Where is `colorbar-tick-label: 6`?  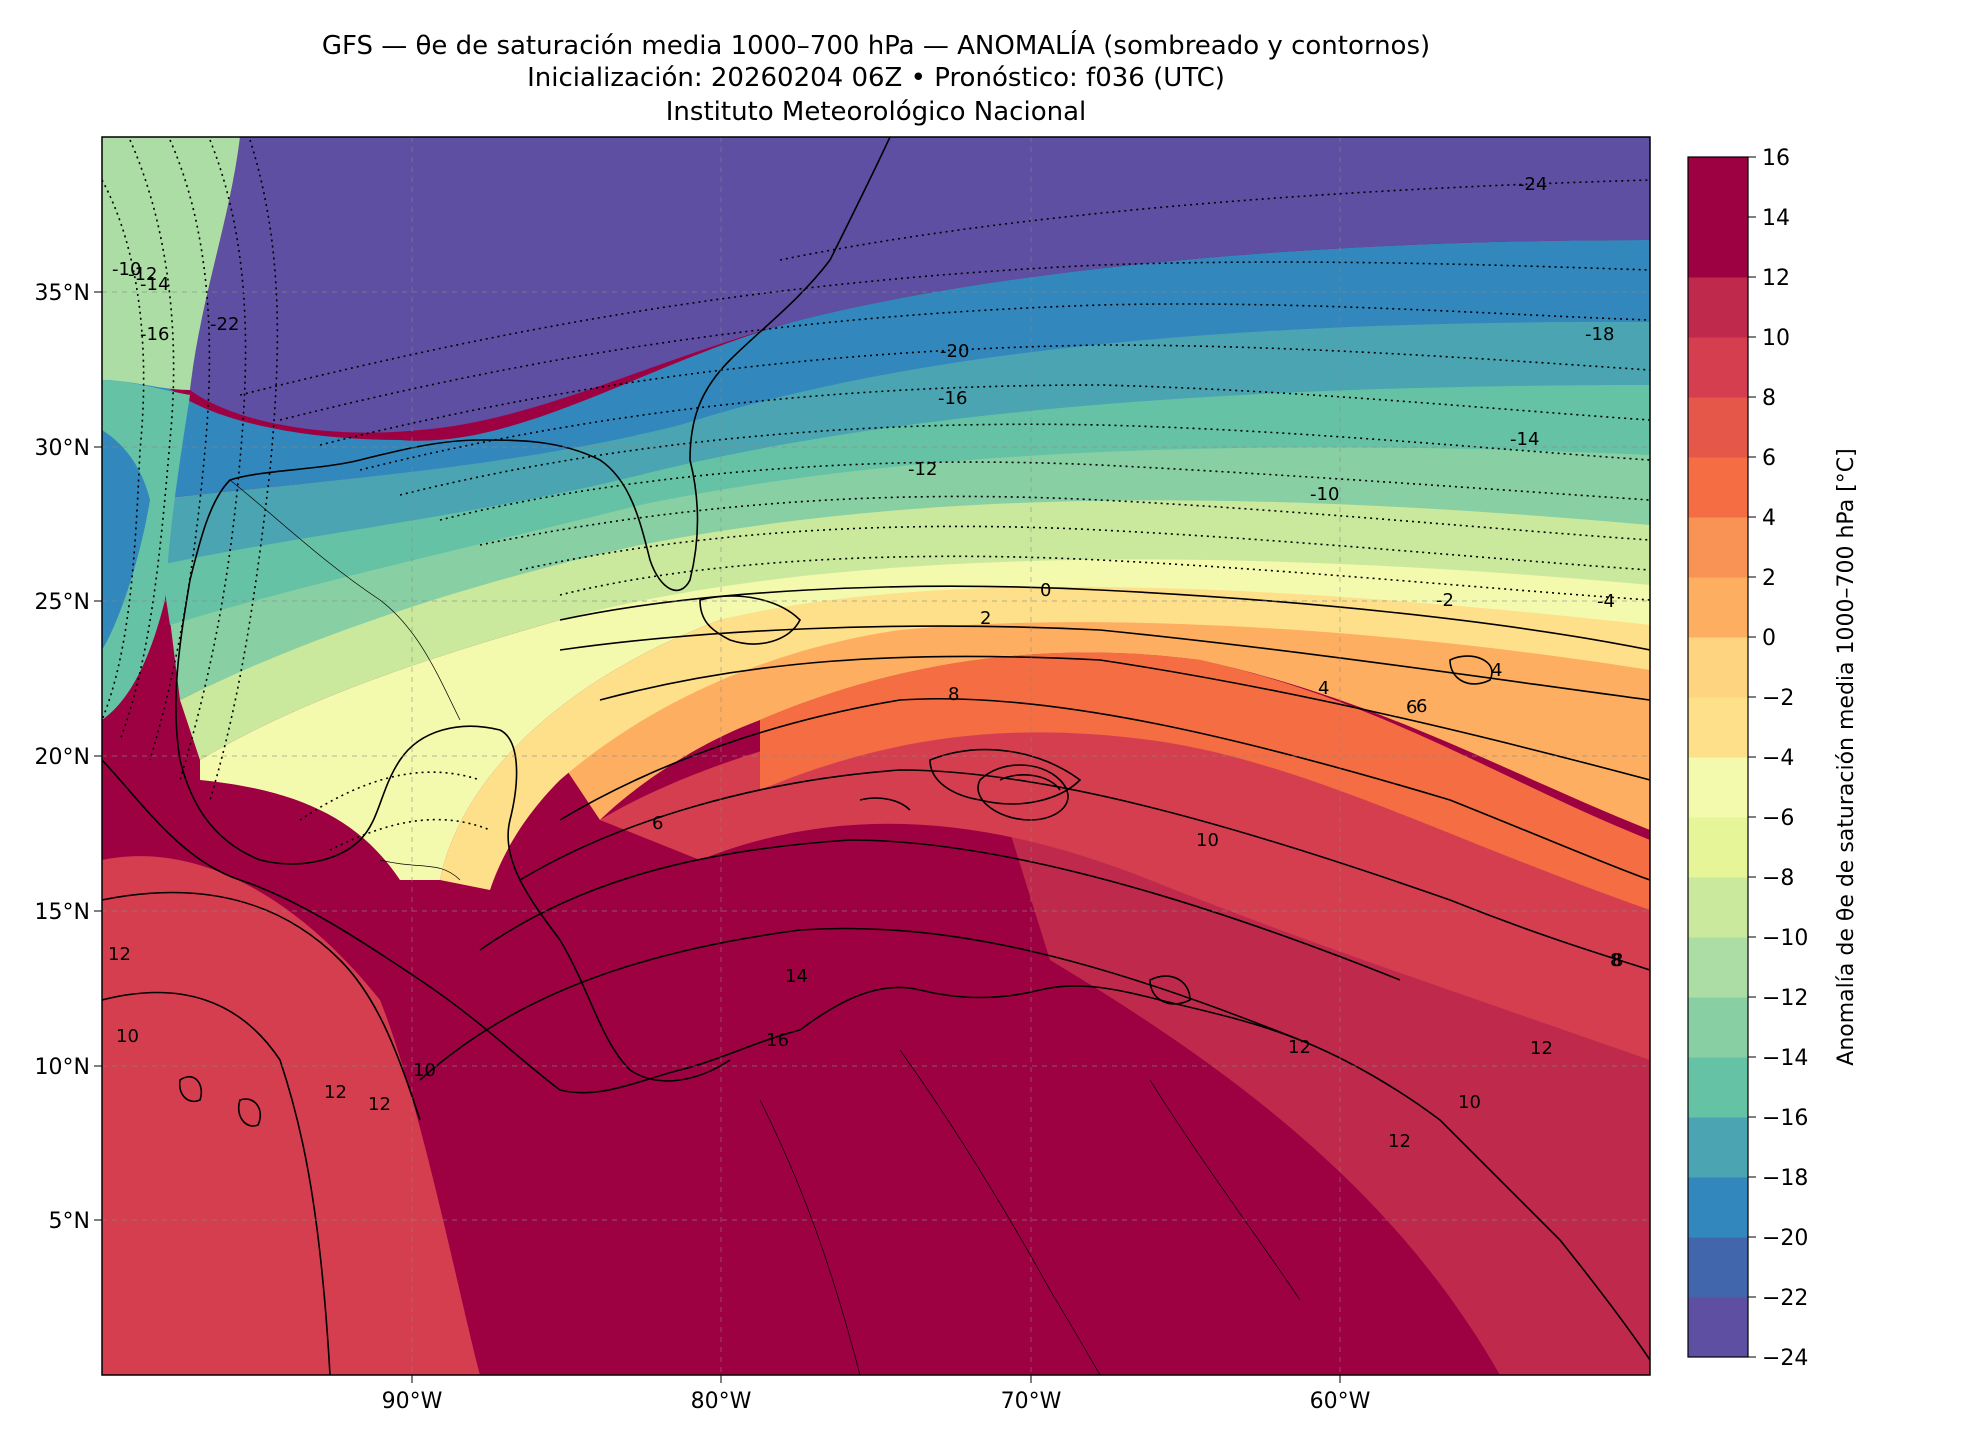
colorbar-tick-label: 6 is located at coordinates (1769, 458).